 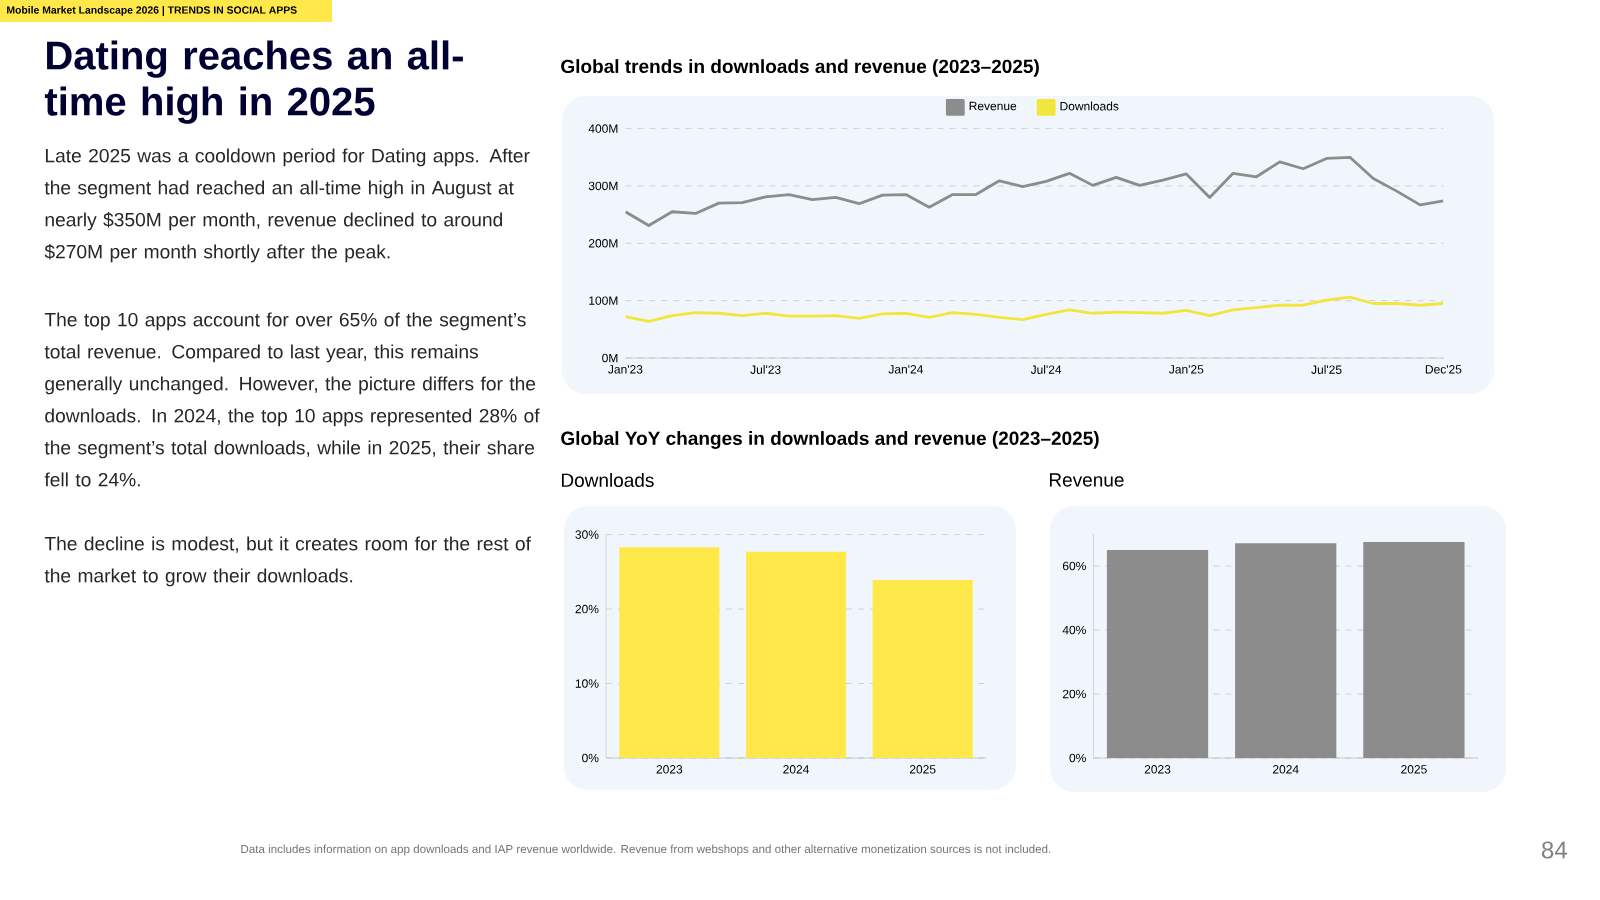 What do you see at coordinates (1554, 850) in the screenshot?
I see `text: 84` at bounding box center [1554, 850].